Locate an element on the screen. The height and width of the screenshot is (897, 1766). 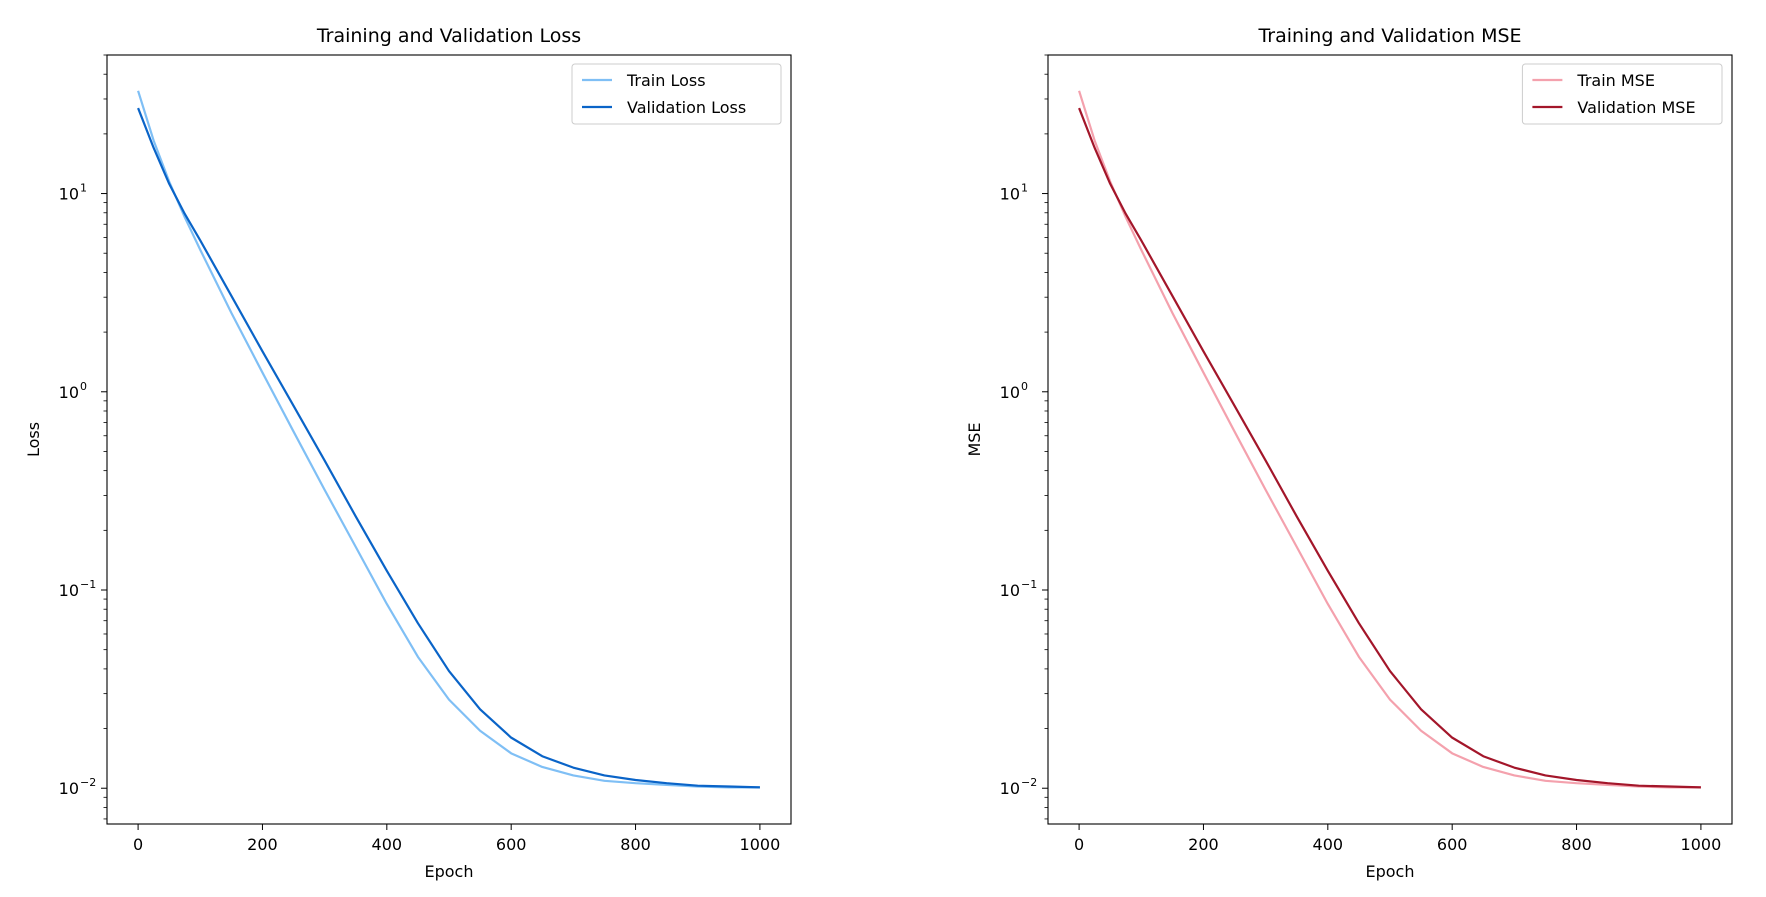
legend-label-validation-loss: Validation Loss is located at coordinates (686, 107).